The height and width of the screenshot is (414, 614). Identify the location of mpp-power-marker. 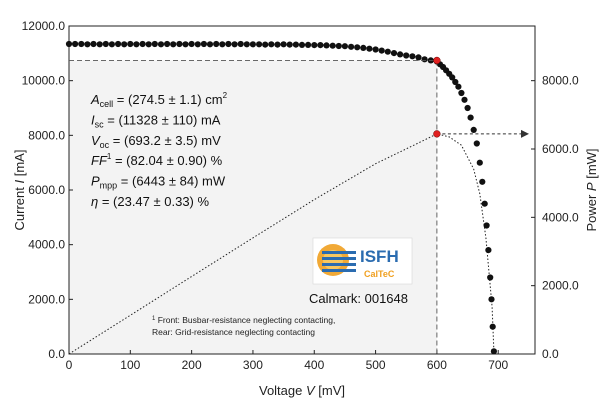
(437, 134).